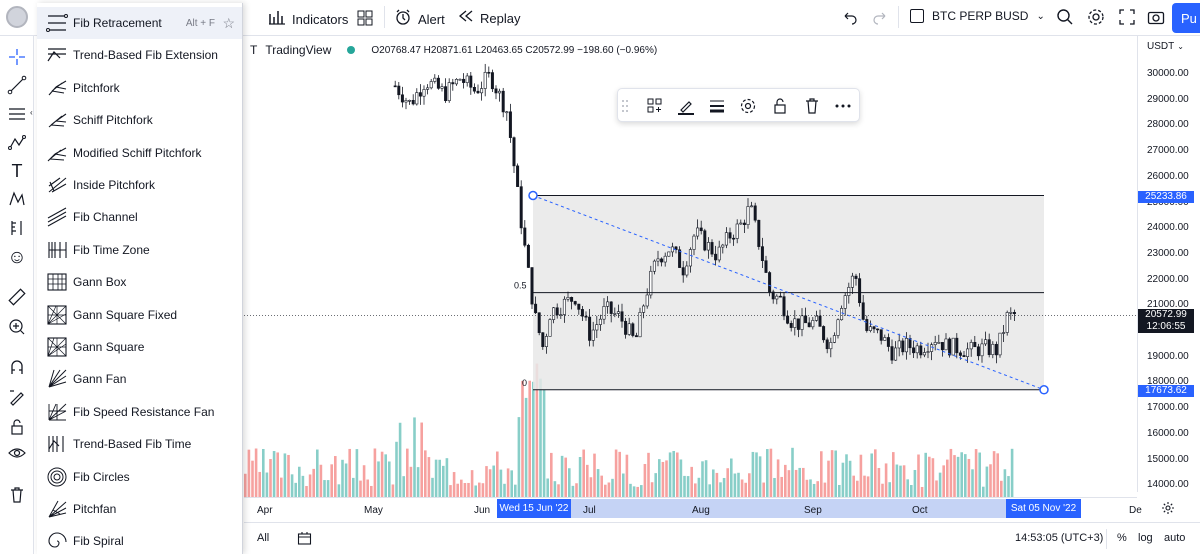  Describe the element at coordinates (308, 19) in the screenshot. I see `indicators-button: Indicators` at that location.